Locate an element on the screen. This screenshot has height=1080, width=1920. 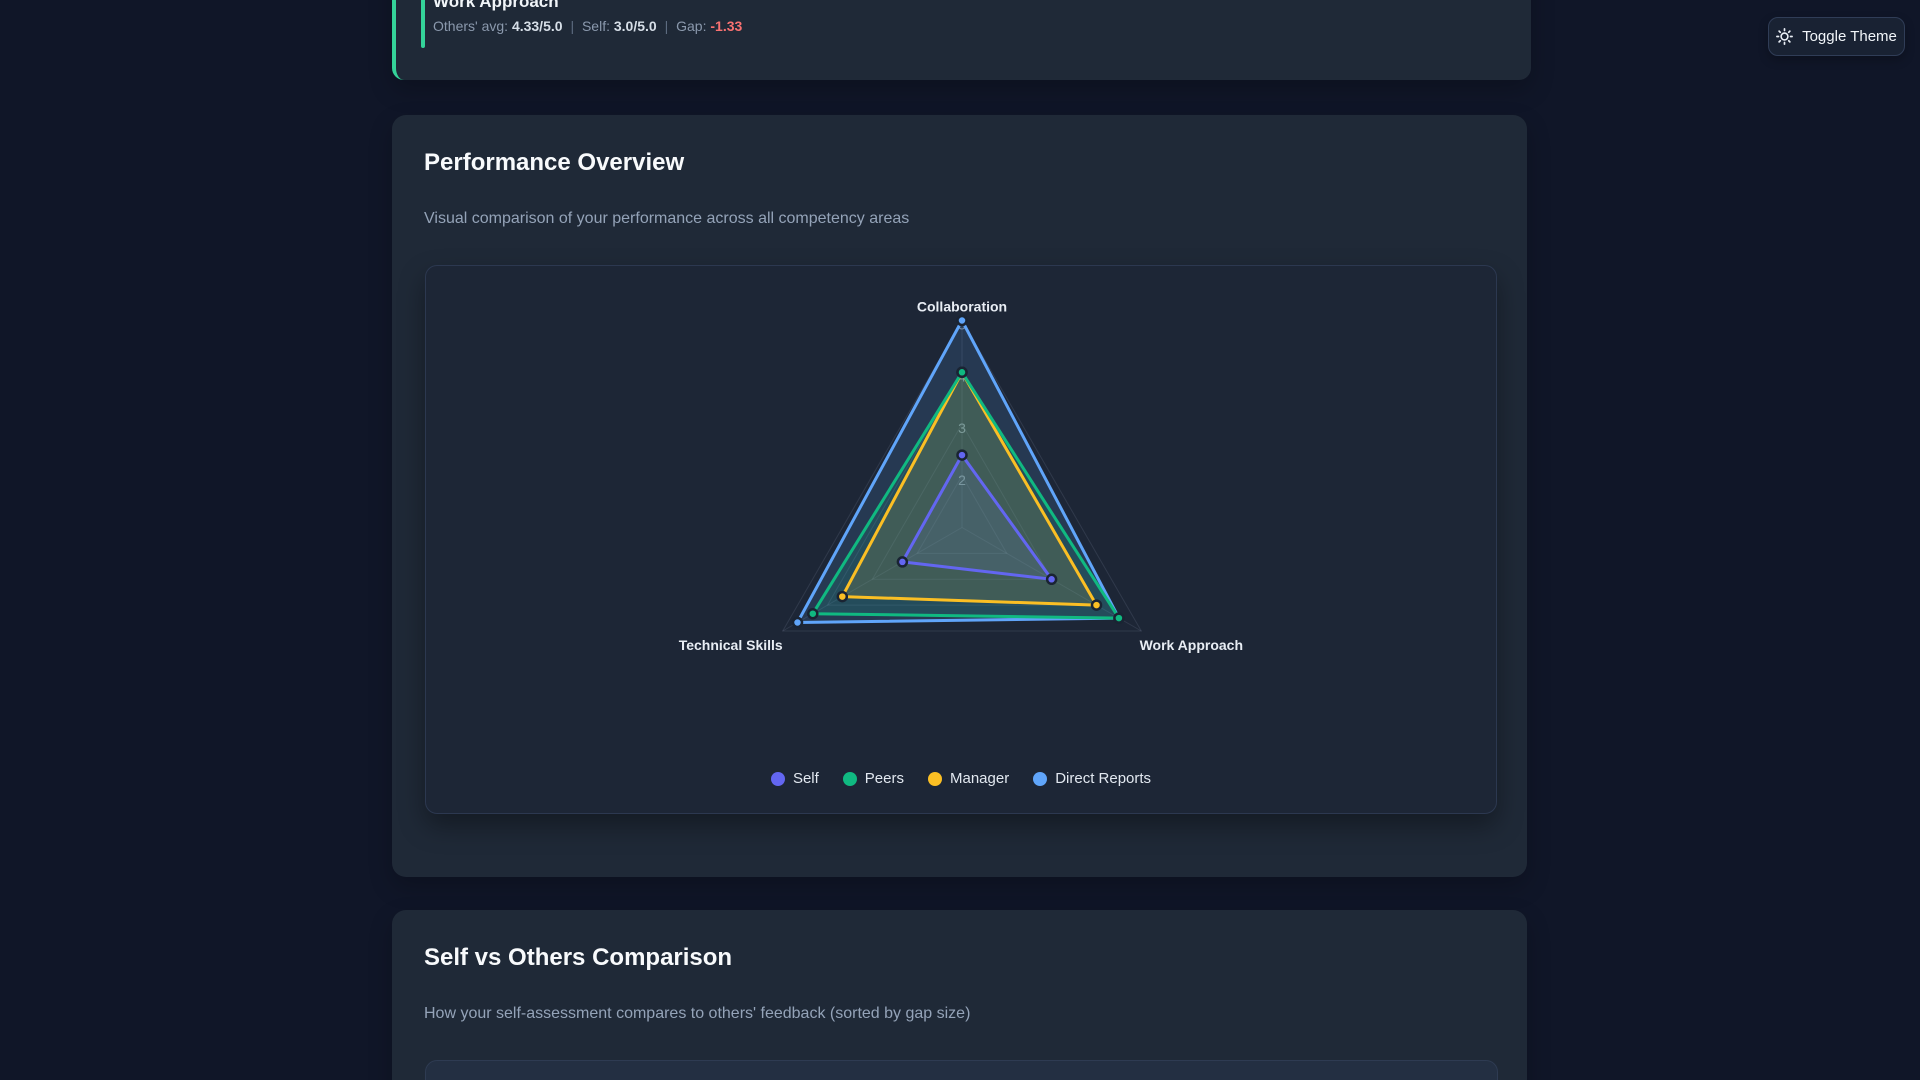
legend-swatch-manager is located at coordinates (934, 778).